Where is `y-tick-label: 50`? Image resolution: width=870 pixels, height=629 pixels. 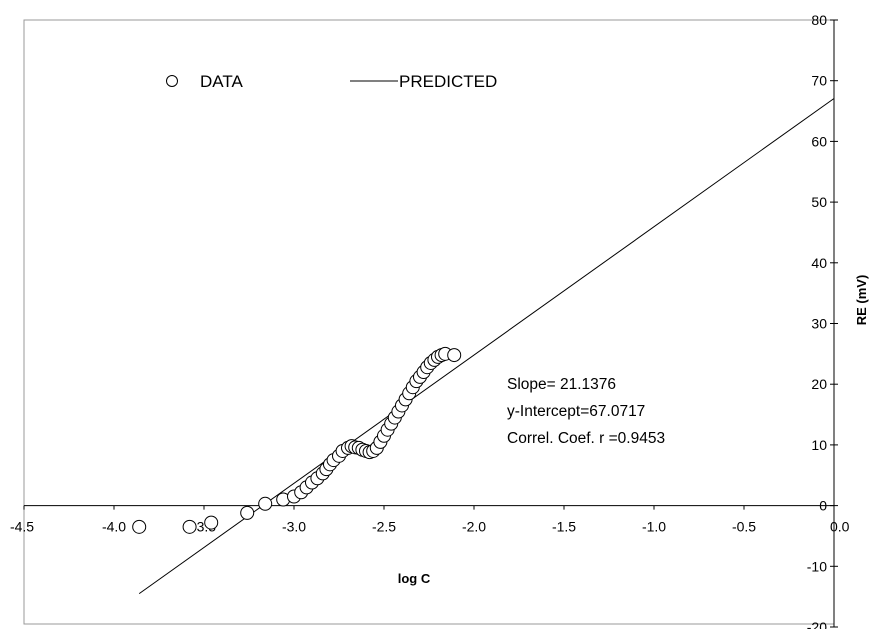 y-tick-label: 50 is located at coordinates (819, 202).